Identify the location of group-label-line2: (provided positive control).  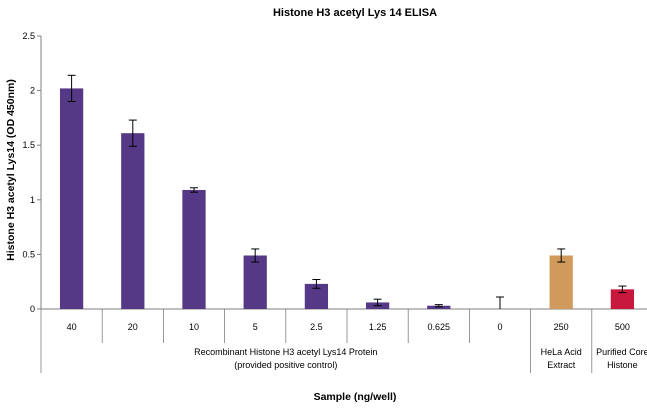
(285, 365).